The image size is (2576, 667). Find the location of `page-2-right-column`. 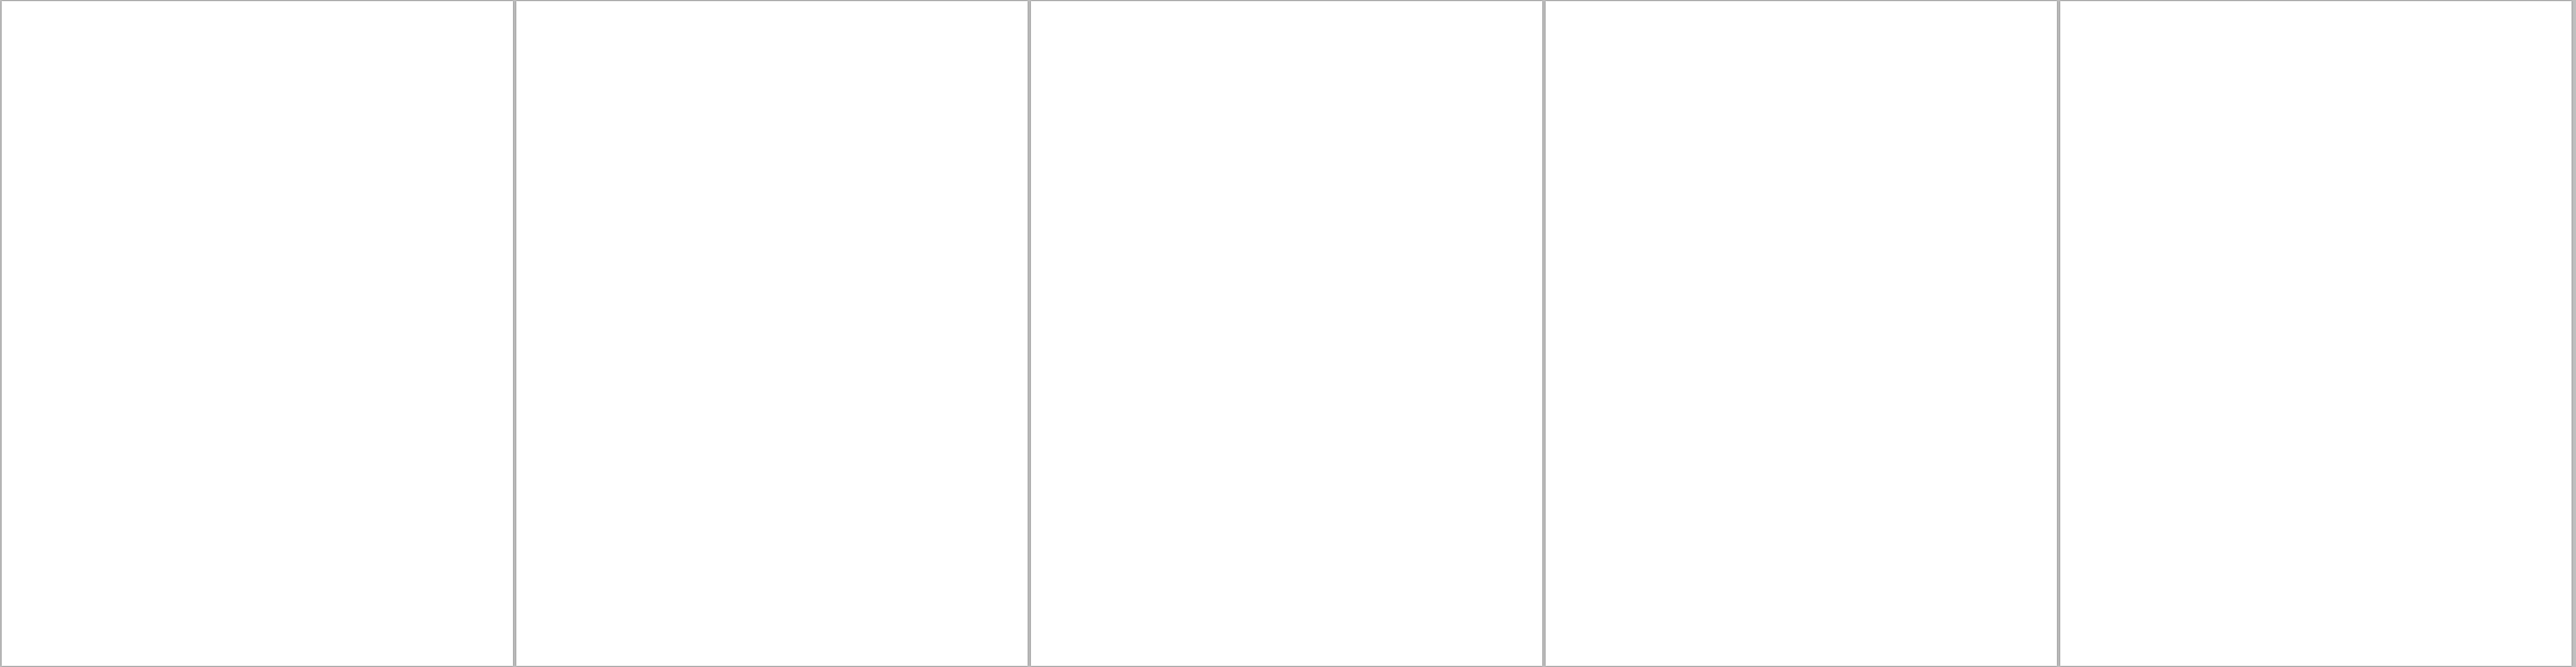

page-2-right-column is located at coordinates (885, 332).